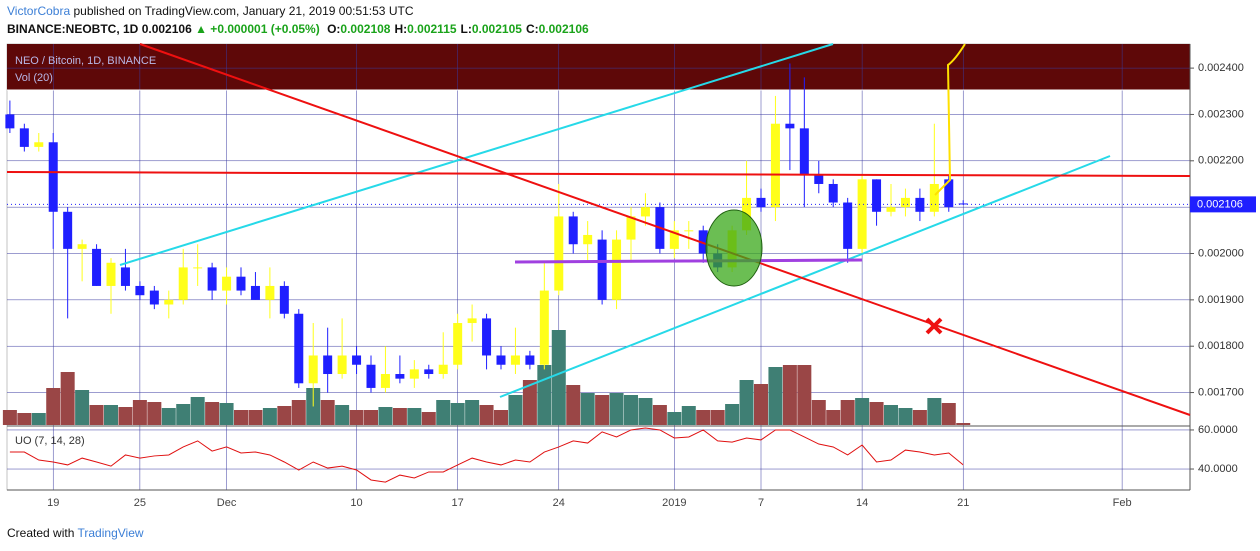 This screenshot has height=551, width=1260. What do you see at coordinates (1122, 503) in the screenshot?
I see `x-tick-label: Feb` at bounding box center [1122, 503].